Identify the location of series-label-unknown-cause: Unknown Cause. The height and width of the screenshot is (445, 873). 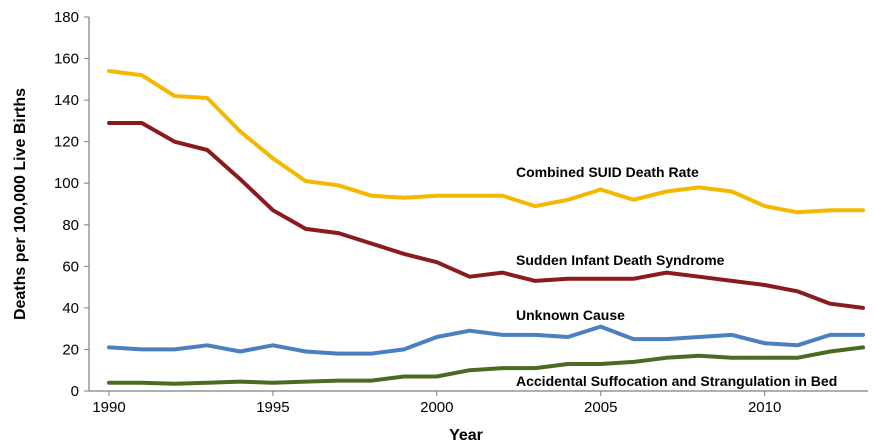
(570, 315).